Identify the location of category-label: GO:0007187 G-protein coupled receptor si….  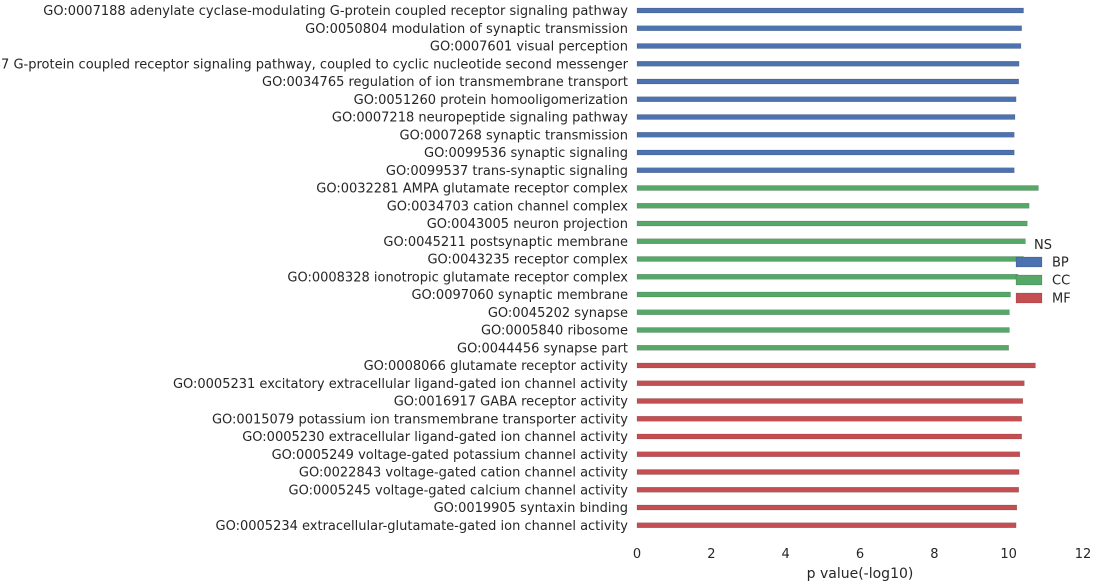
(314, 64).